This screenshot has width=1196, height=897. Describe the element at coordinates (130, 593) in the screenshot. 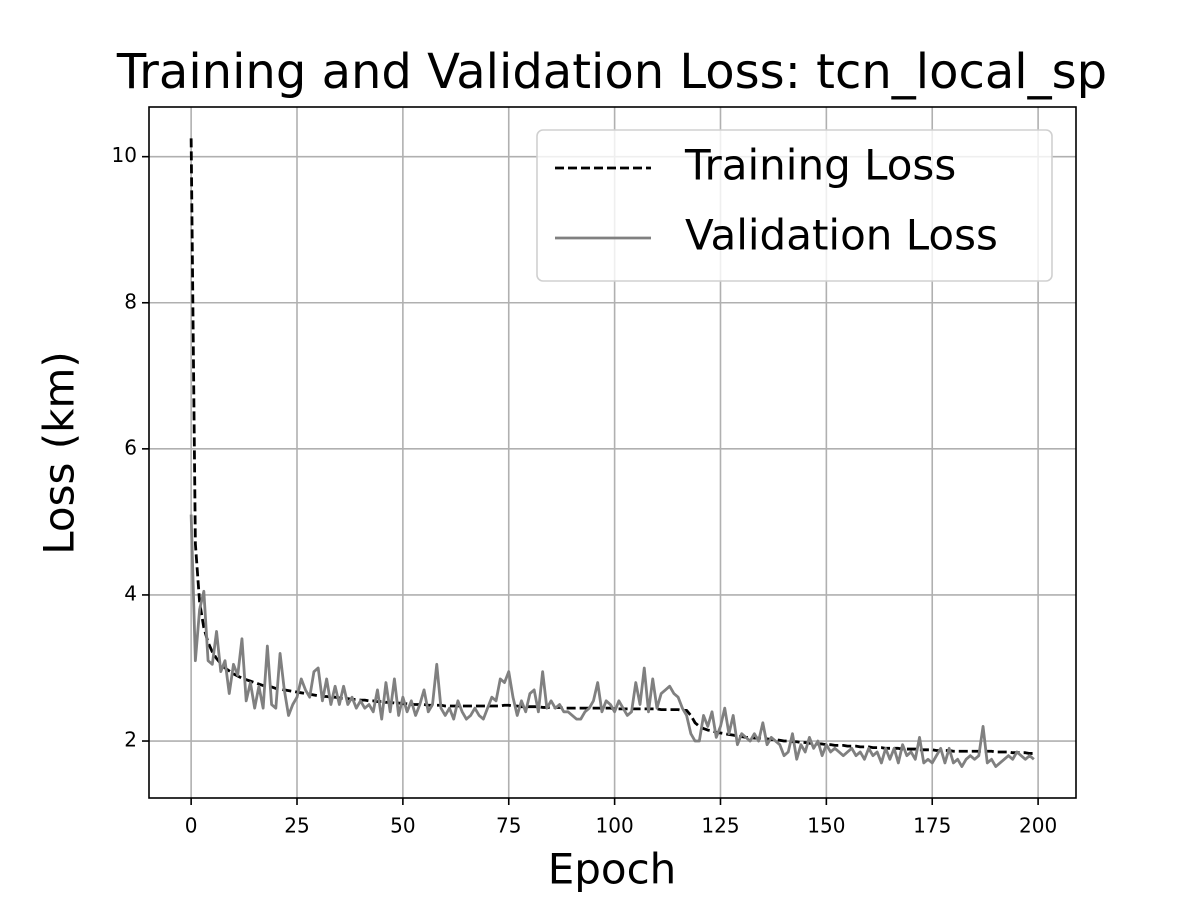

I see `y-tick-label: 4` at that location.